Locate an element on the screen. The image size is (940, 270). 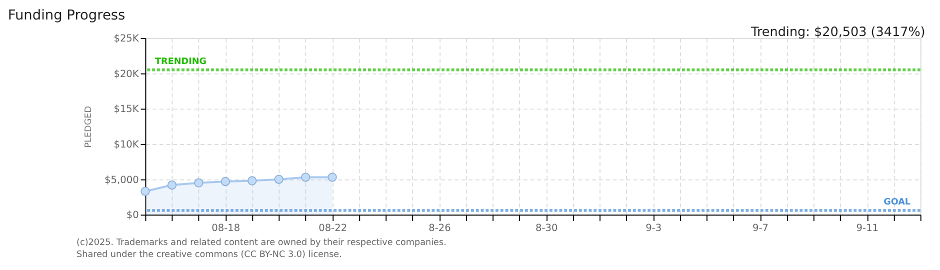
y-tick-label: $20K is located at coordinates (127, 74).